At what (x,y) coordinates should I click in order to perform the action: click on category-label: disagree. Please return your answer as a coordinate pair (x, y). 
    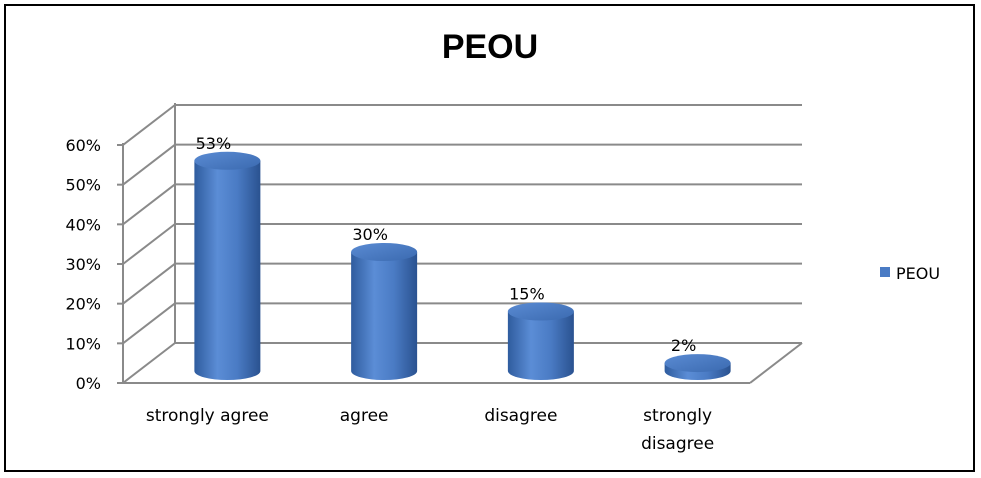
    Looking at the image, I should click on (520, 416).